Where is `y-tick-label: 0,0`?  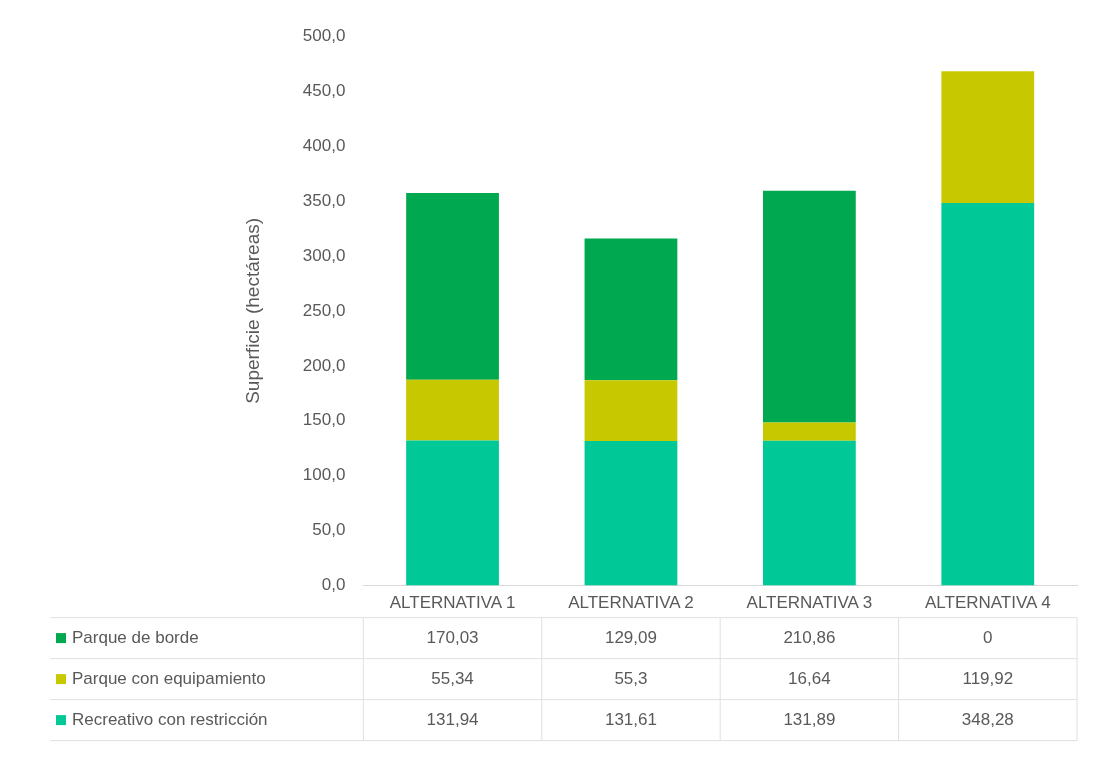
y-tick-label: 0,0 is located at coordinates (333, 585).